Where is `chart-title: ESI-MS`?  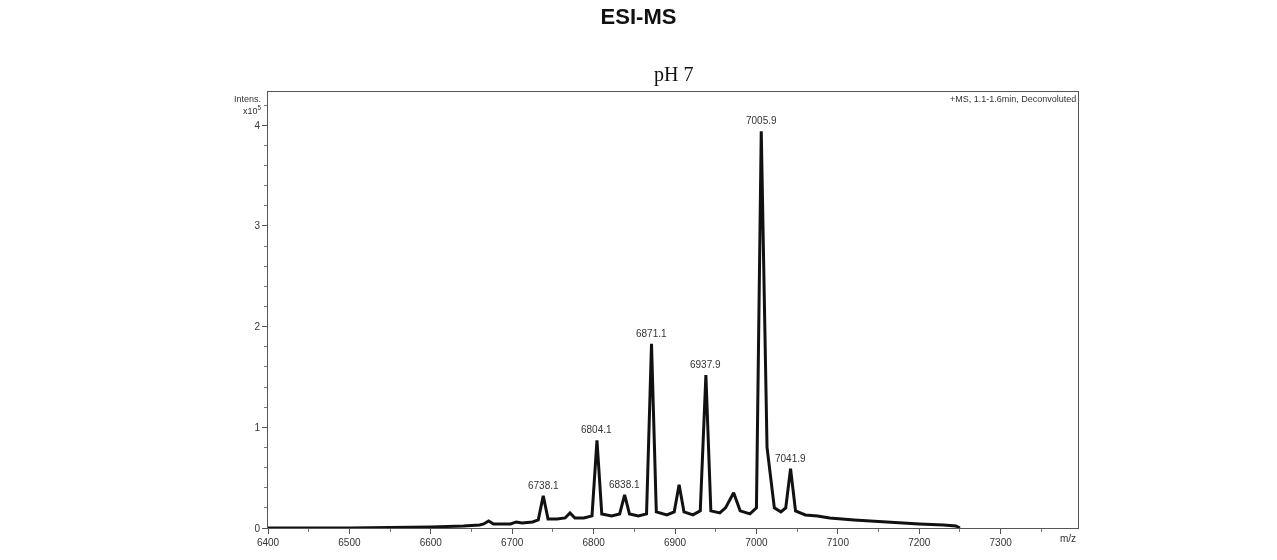
chart-title: ESI-MS is located at coordinates (638, 16).